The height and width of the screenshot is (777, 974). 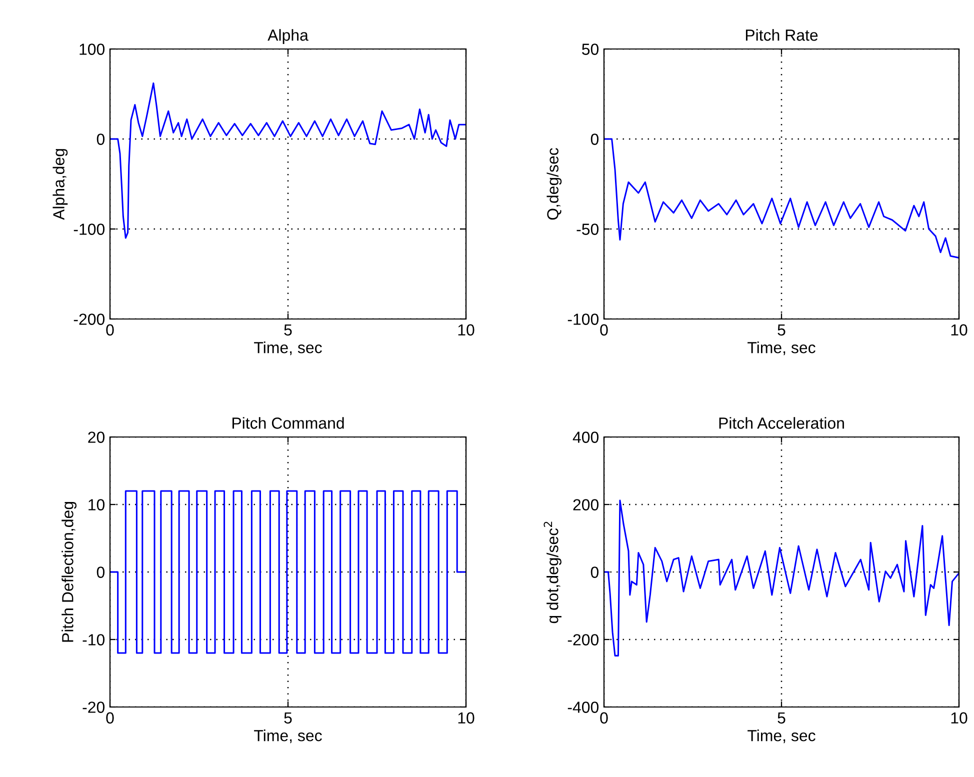 What do you see at coordinates (586, 504) in the screenshot?
I see `y-tick-label: 200` at bounding box center [586, 504].